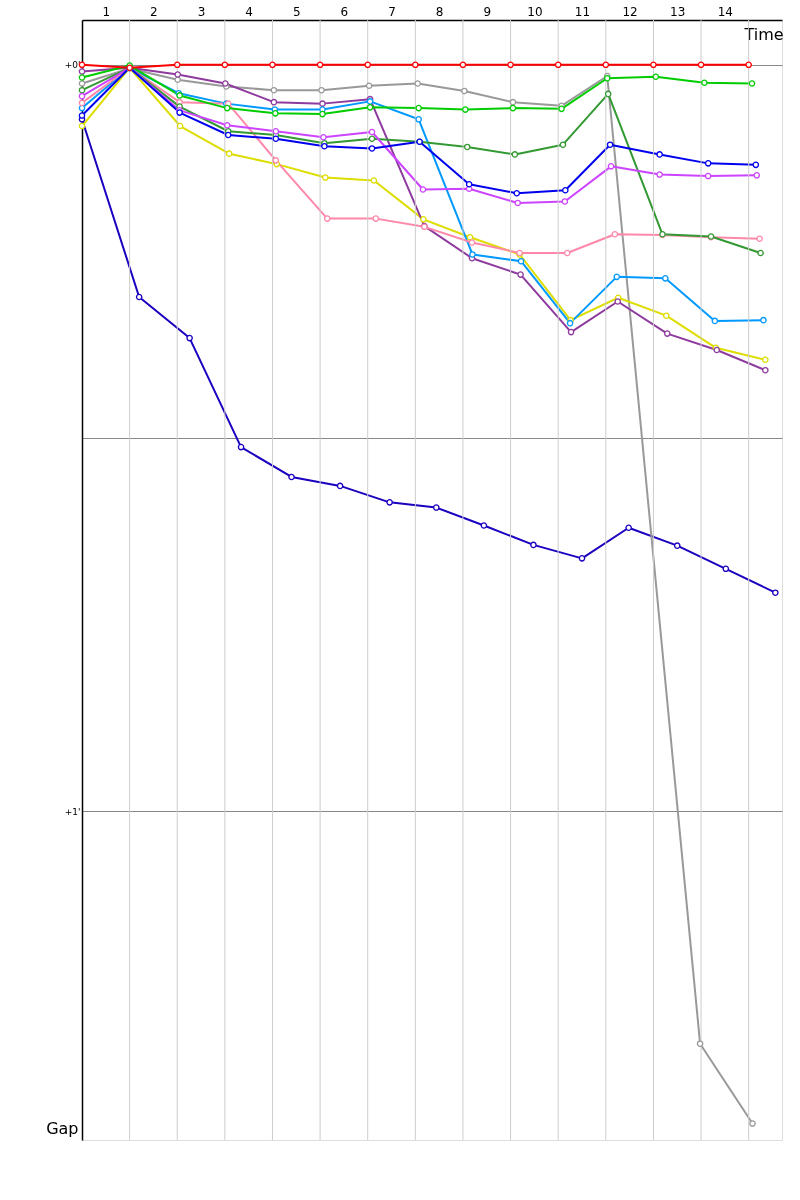 This screenshot has width=800, height=1200. Describe the element at coordinates (725, 11) in the screenshot. I see `x-tick-label: 14` at that location.